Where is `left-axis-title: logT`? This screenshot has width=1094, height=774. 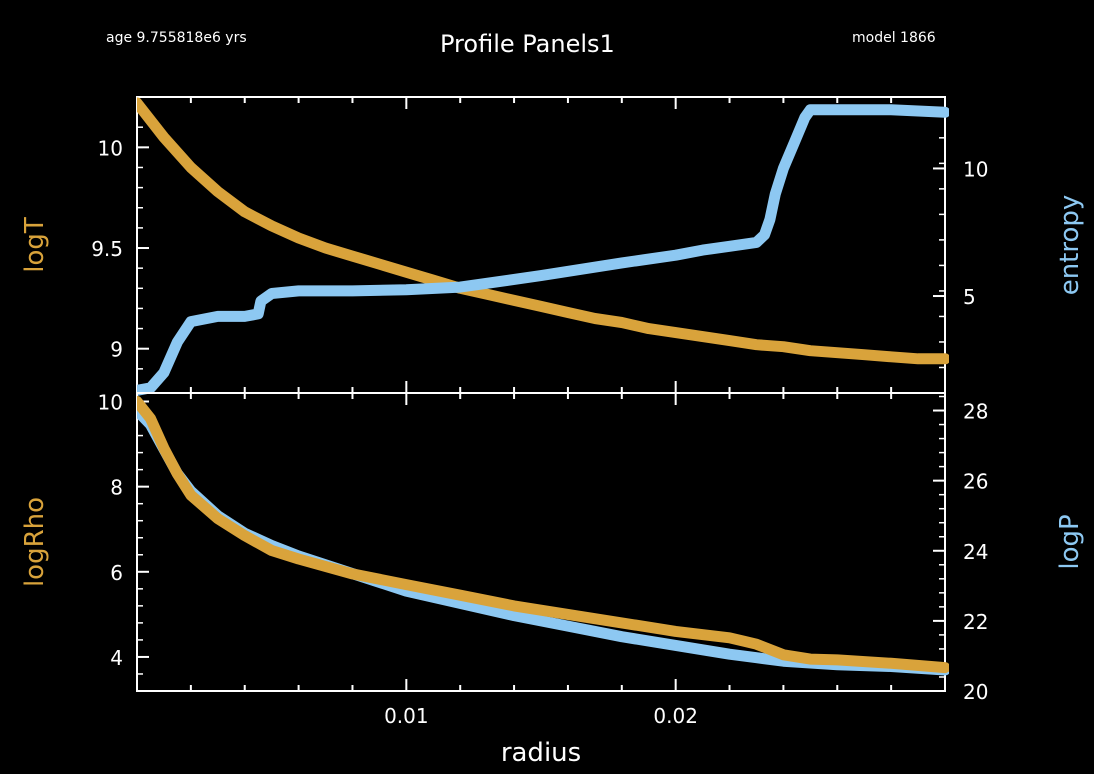
left-axis-title: logT is located at coordinates (35, 245).